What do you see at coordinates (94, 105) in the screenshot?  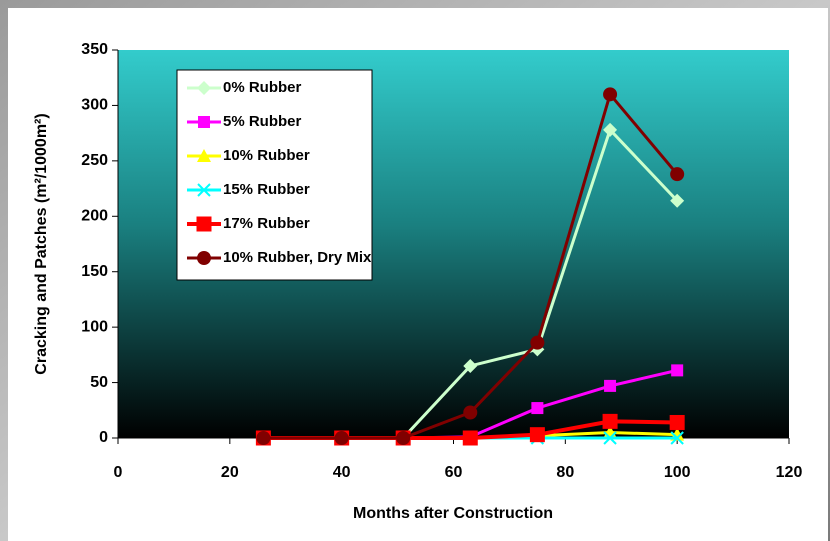 I see `y-tick-label: 300` at bounding box center [94, 105].